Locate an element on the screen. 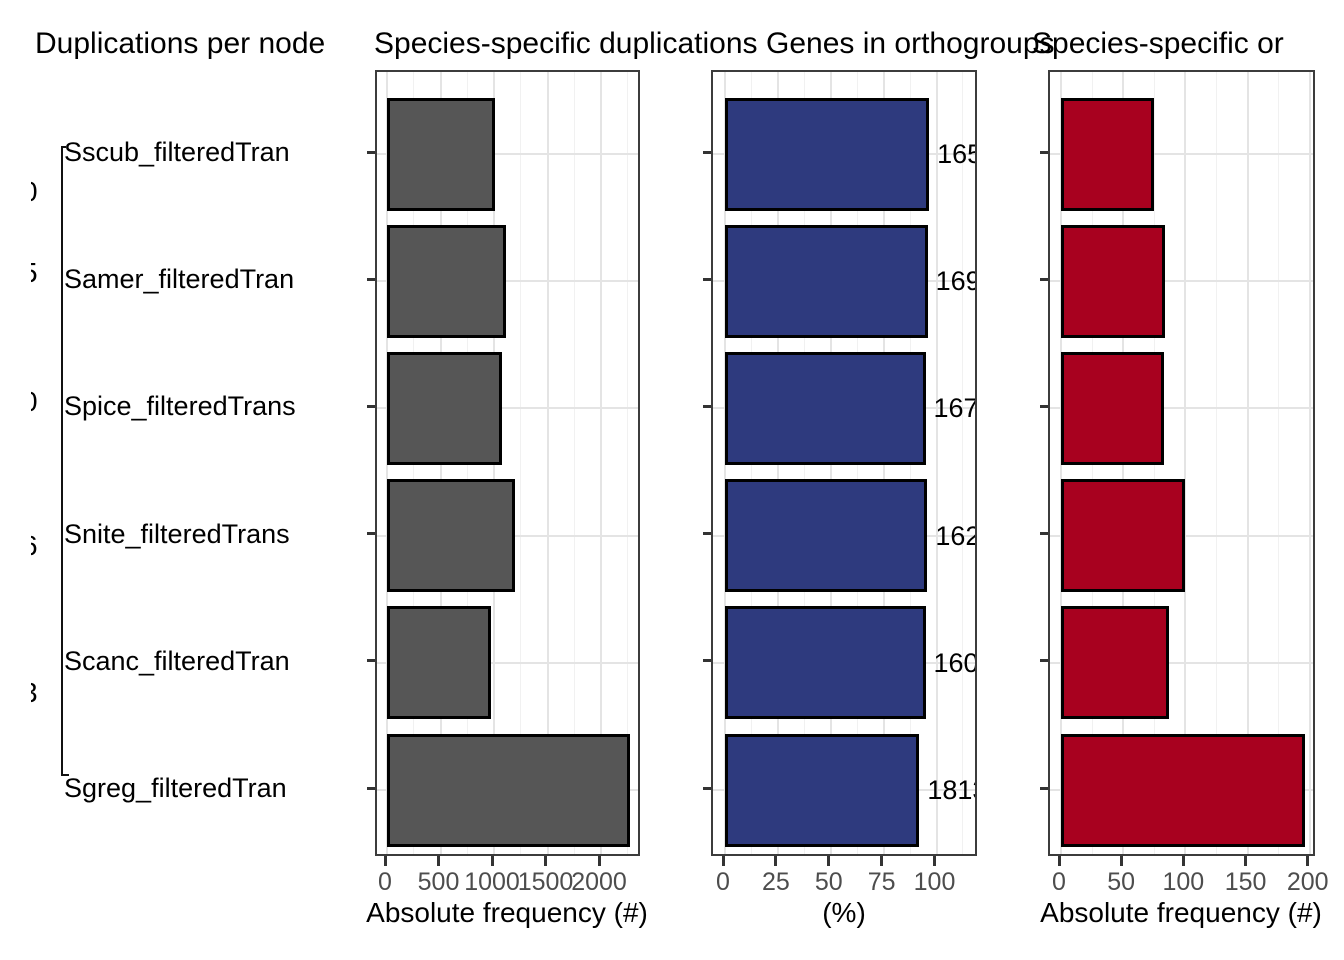  panel-title-species-specific-duplications: Species-specific duplications is located at coordinates (566, 43).